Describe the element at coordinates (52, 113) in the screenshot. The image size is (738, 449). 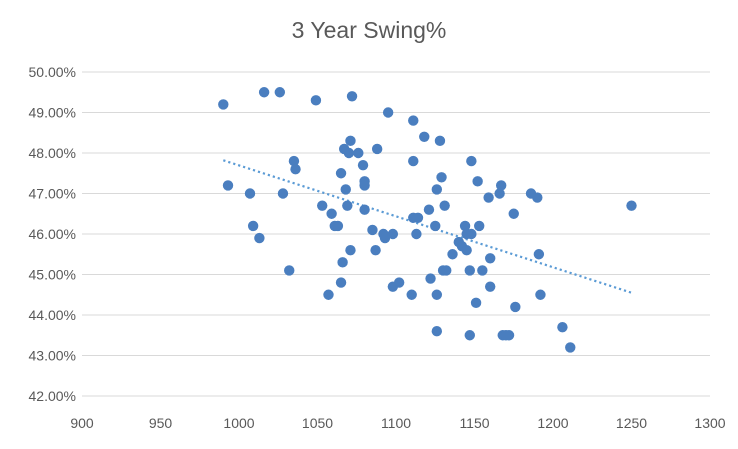
I see `y-tick-label: 49.00%` at that location.